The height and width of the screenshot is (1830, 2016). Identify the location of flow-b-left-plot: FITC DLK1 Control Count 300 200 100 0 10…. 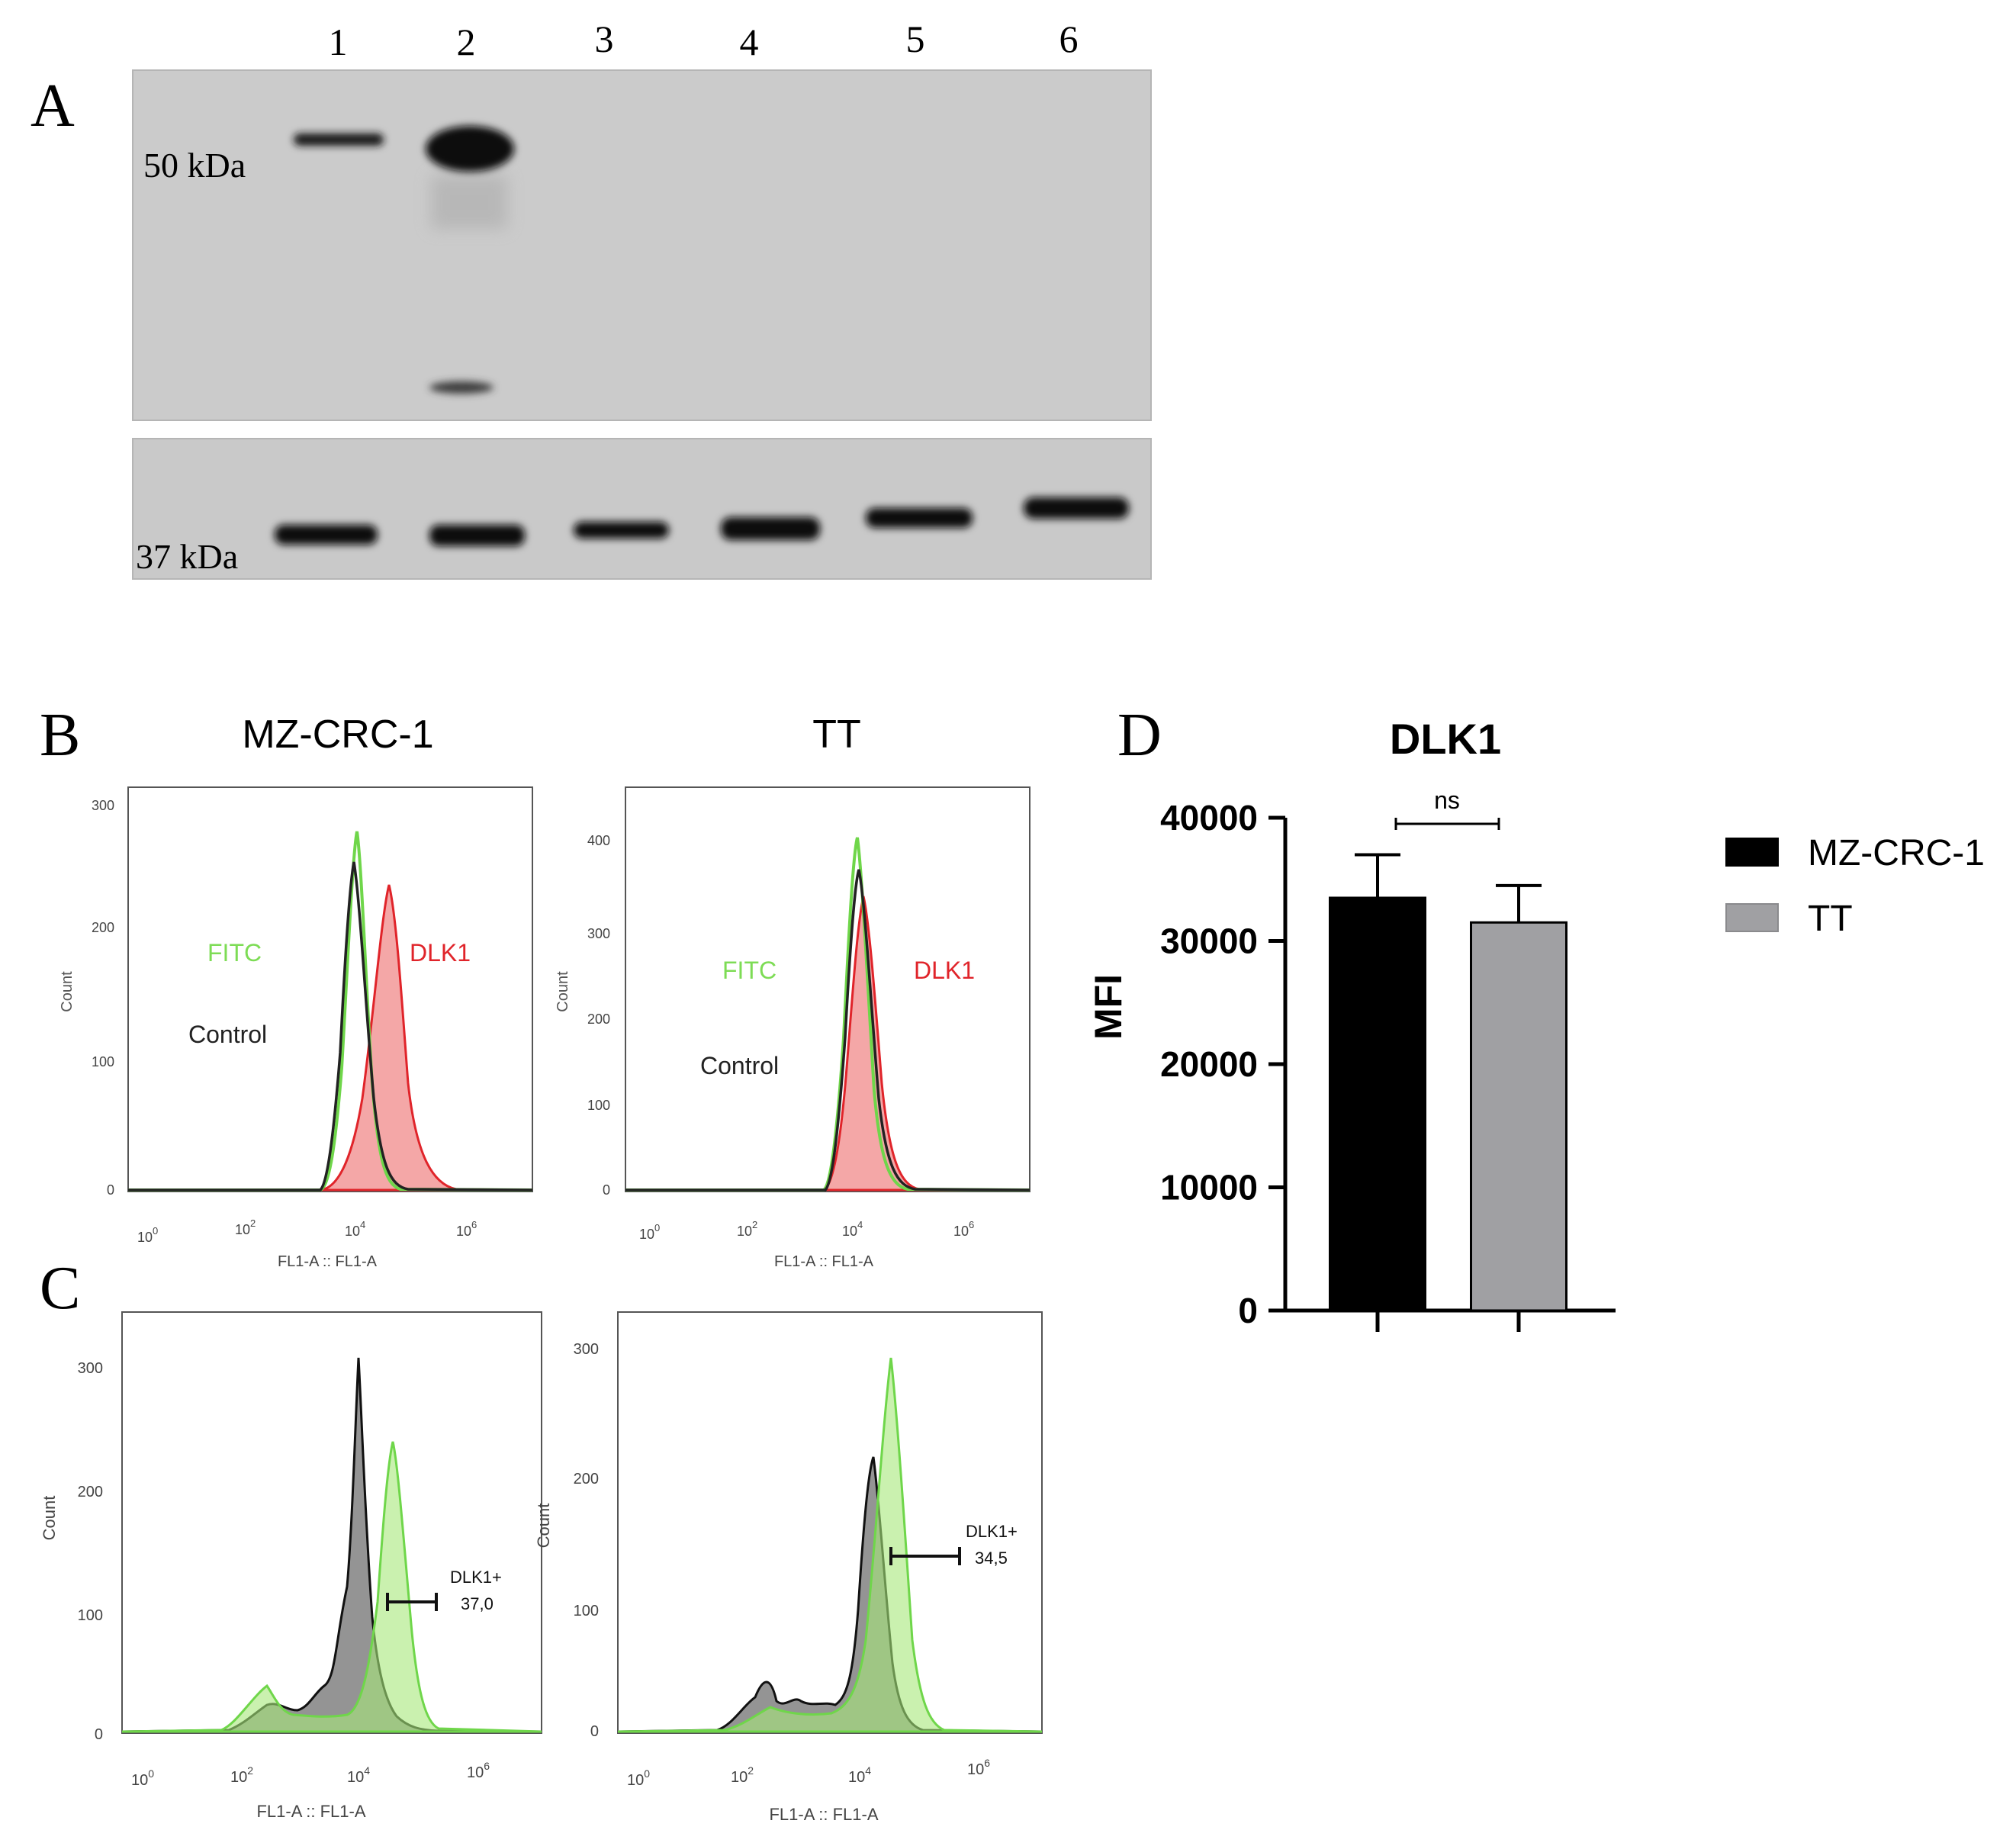
(296, 1028).